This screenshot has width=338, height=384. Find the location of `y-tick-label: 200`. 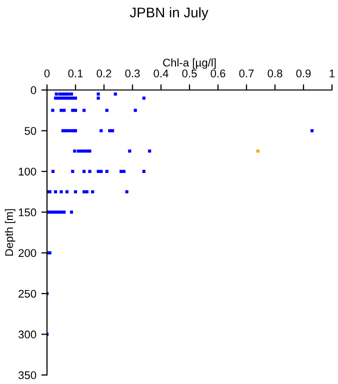

y-tick-label: 200 is located at coordinates (27, 253).